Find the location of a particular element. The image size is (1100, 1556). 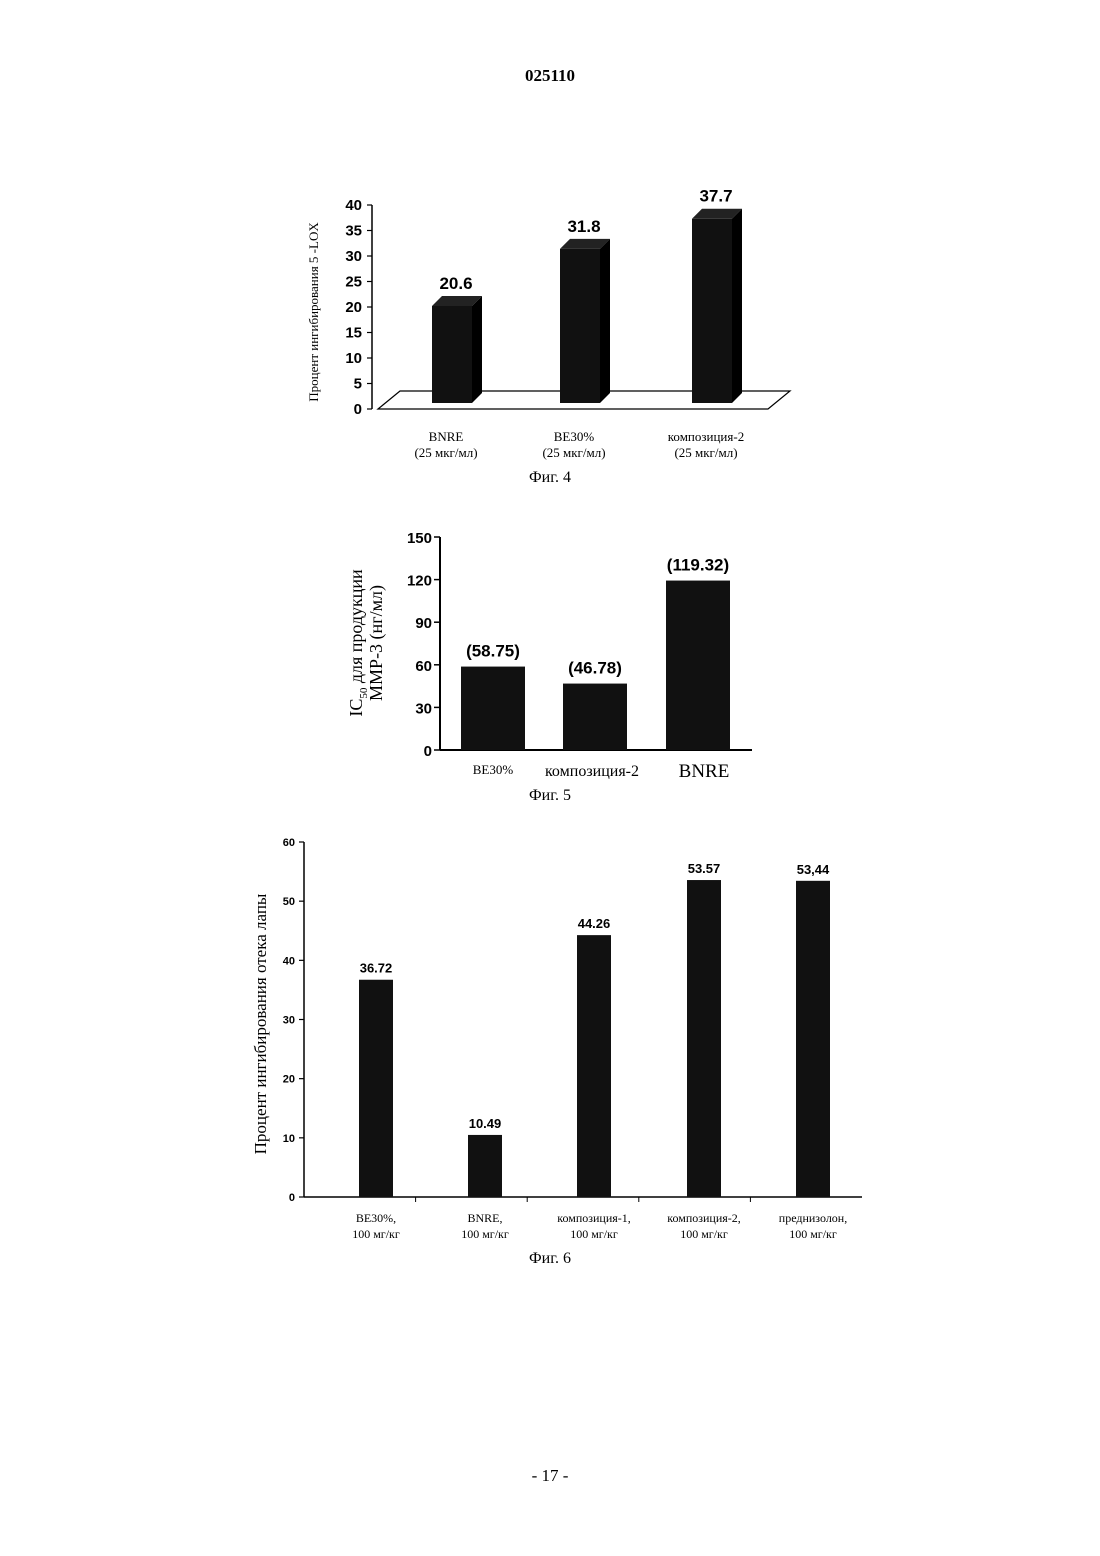

y-tick-label: 120 is located at coordinates (419, 581).